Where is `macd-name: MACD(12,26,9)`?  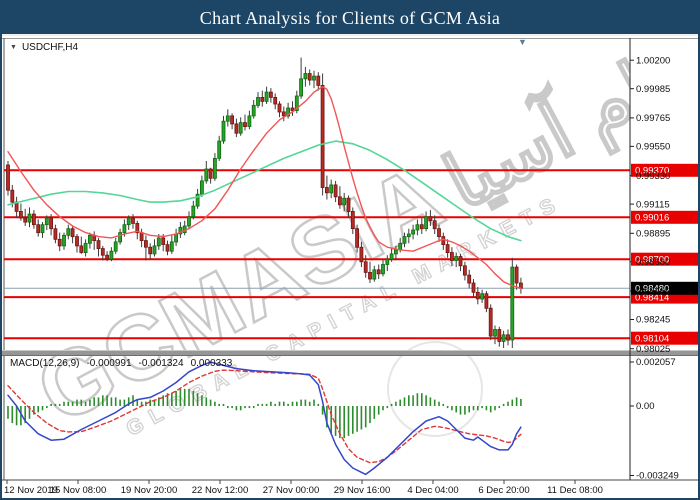
macd-name: MACD(12,26,9) is located at coordinates (45, 363).